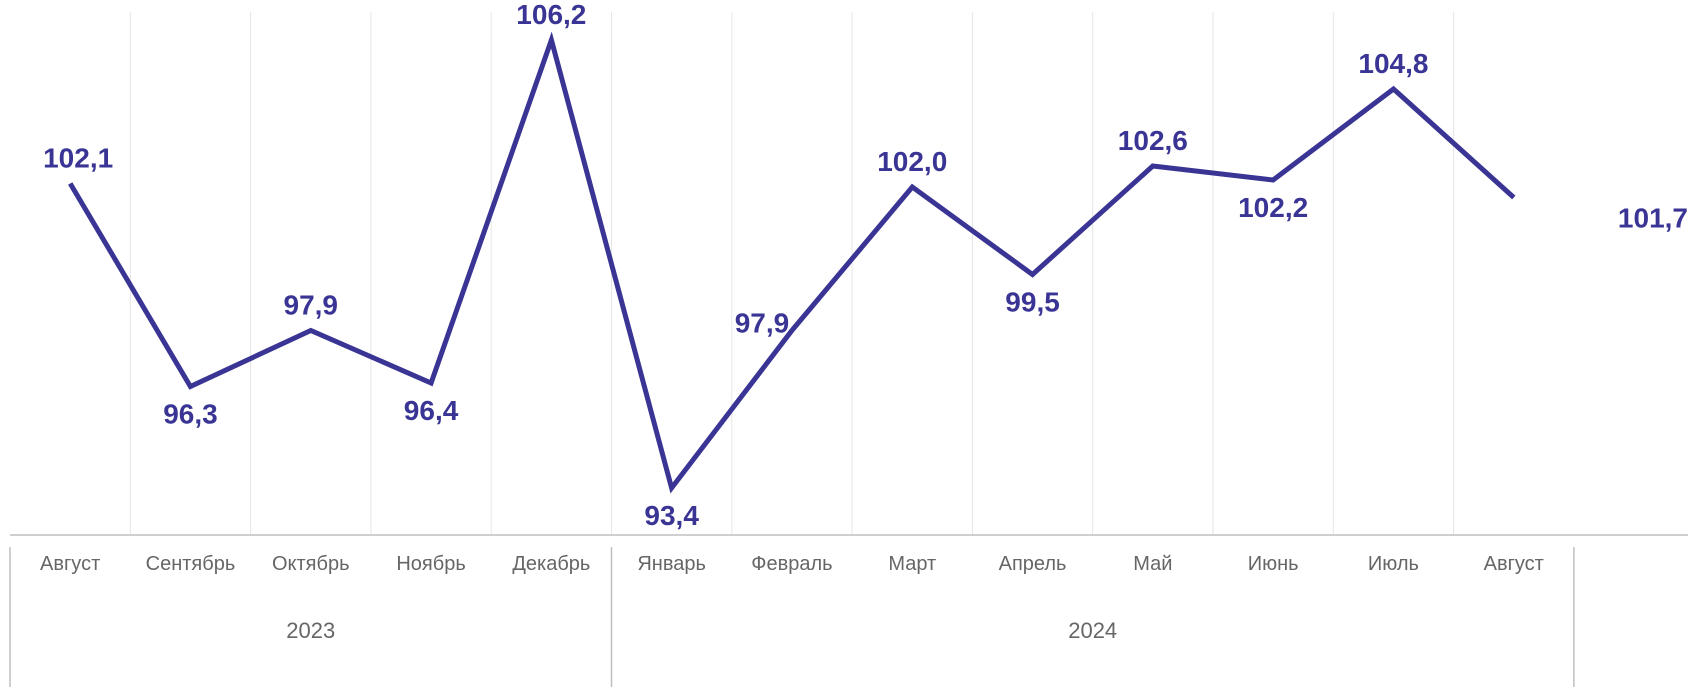 This screenshot has height=687, width=1688. What do you see at coordinates (311, 564) in the screenshot?
I see `x-tick-label: Октябрь` at bounding box center [311, 564].